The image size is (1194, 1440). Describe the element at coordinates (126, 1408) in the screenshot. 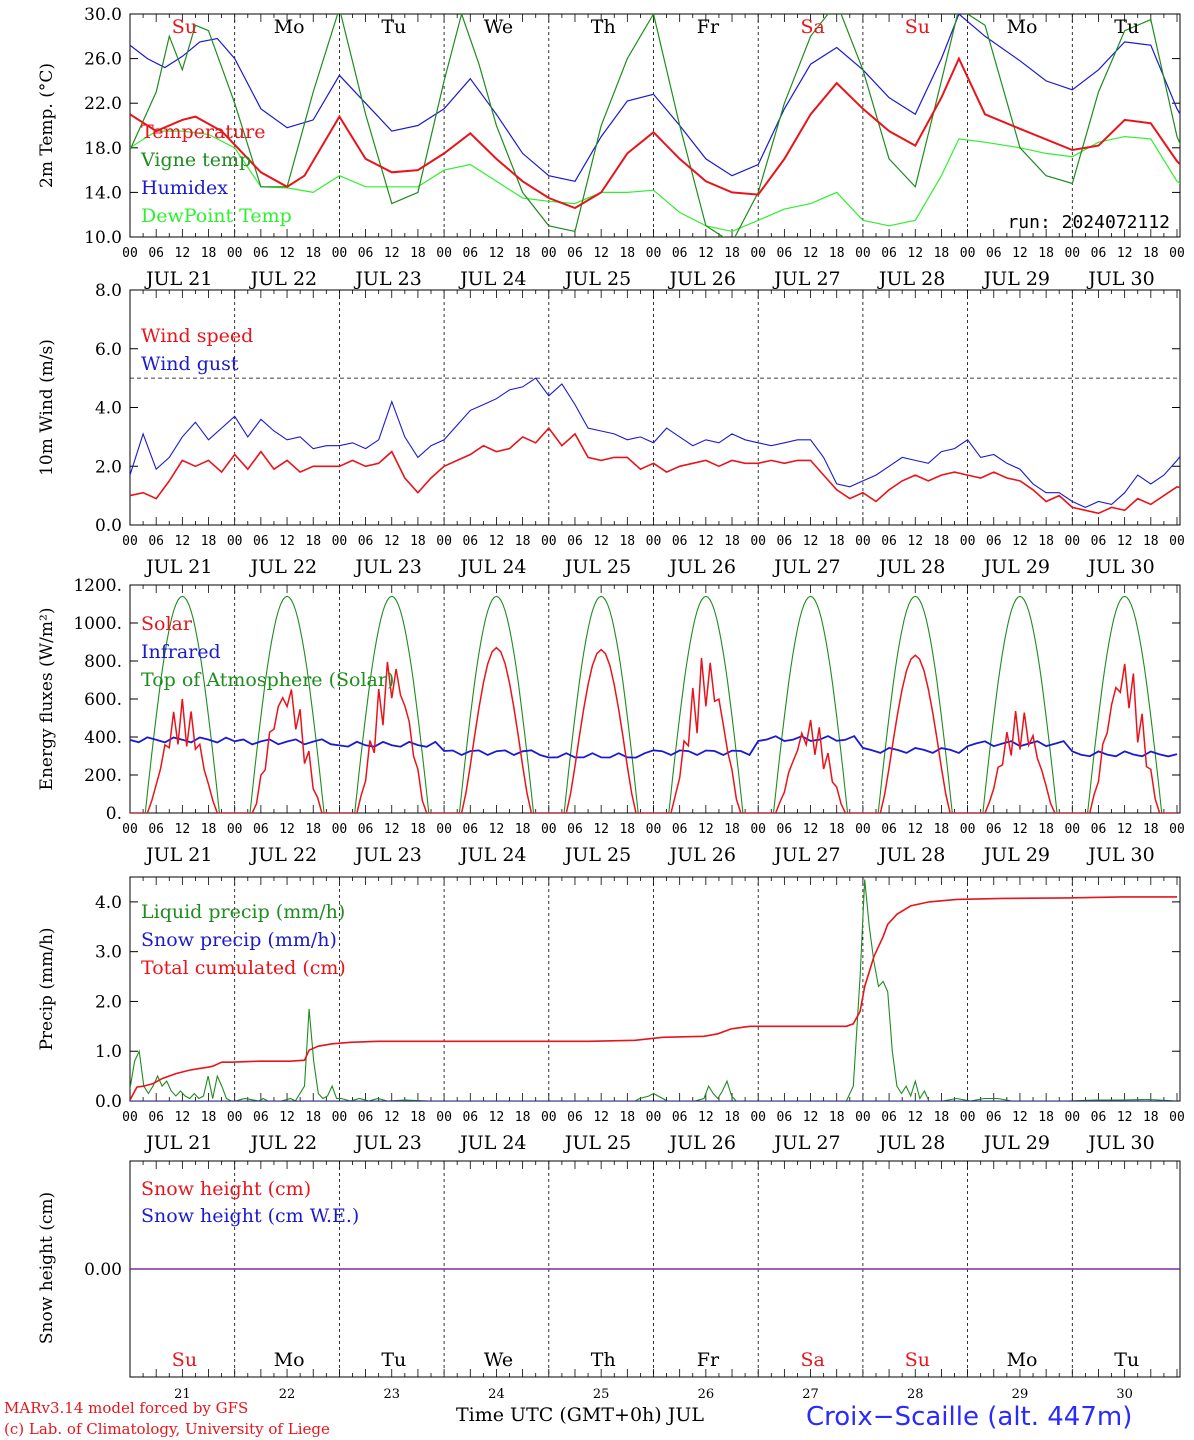

I see `model-credit: MARv3.14 model forced by GFS` at that location.